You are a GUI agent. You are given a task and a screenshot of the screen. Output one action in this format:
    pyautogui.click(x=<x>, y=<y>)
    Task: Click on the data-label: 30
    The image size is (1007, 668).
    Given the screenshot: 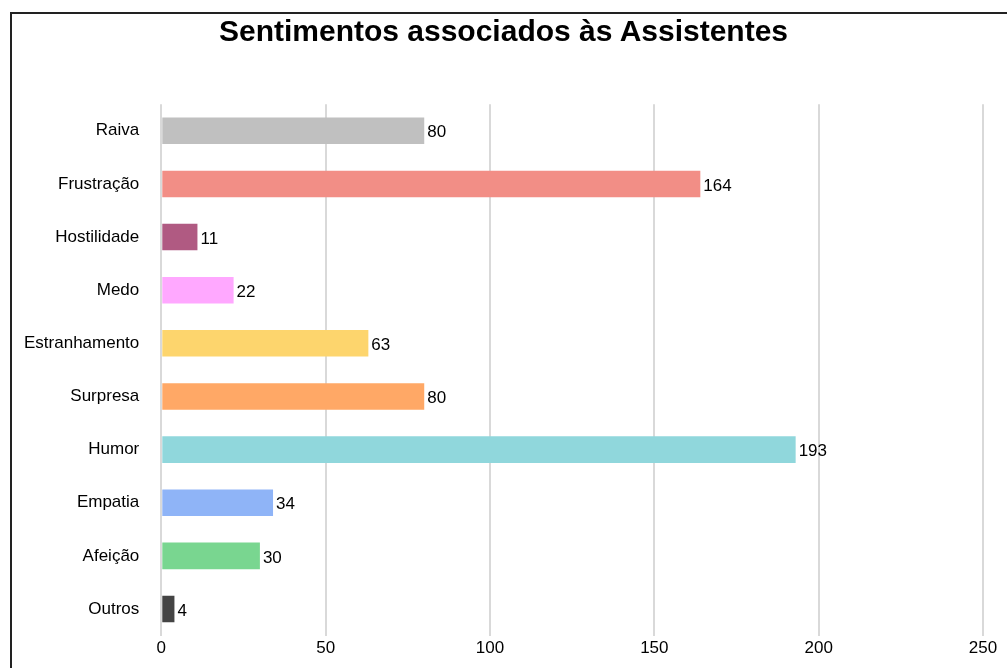 What is the action you would take?
    pyautogui.click(x=272, y=557)
    